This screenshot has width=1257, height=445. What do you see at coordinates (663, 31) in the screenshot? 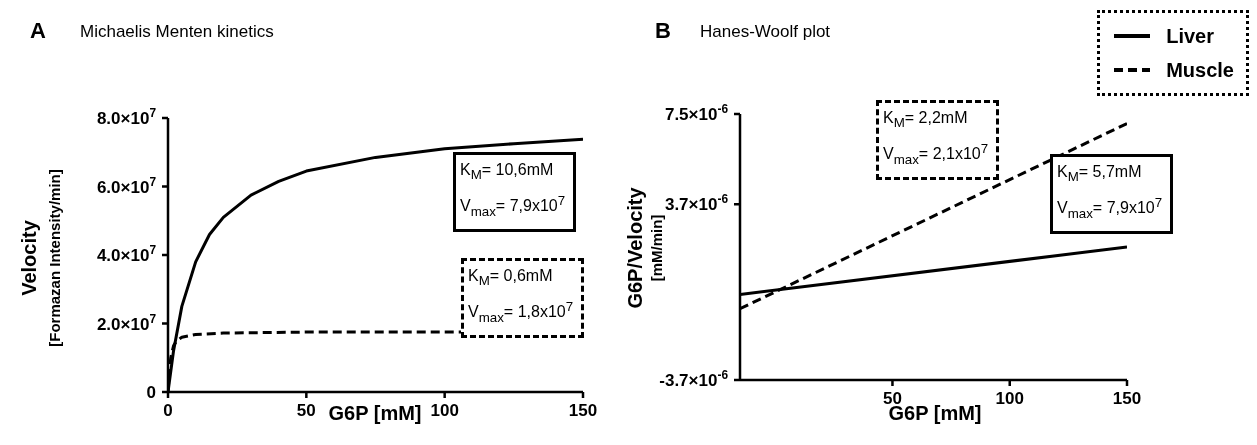
I see `text: B` at bounding box center [663, 31].